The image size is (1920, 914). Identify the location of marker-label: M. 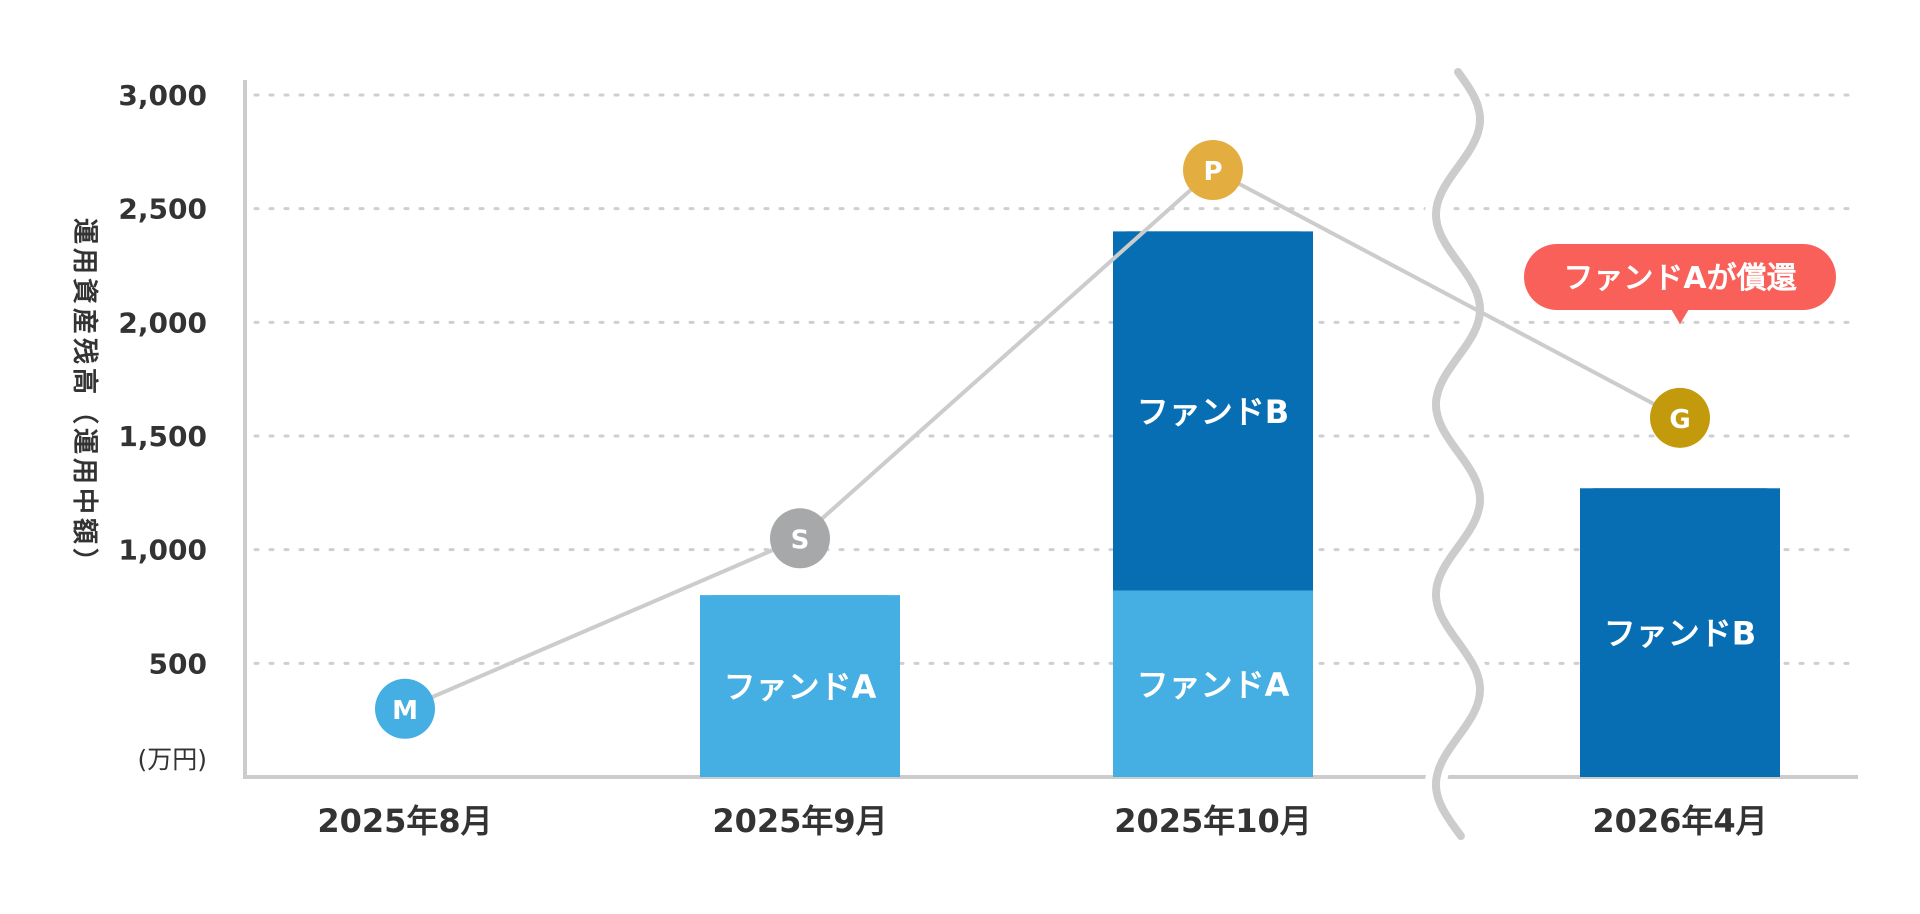
(405, 711).